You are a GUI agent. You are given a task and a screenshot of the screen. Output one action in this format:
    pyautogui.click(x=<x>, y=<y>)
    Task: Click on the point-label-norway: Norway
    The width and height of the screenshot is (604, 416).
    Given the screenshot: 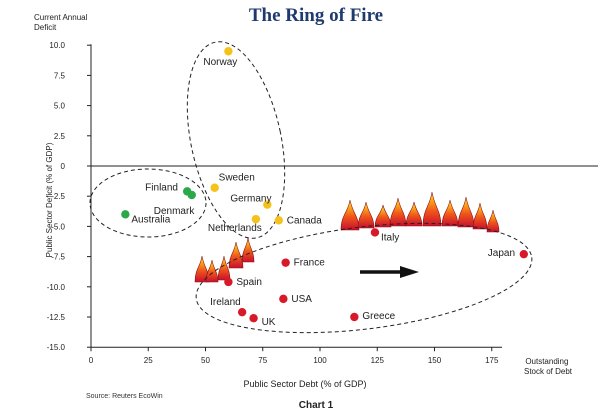 What is the action you would take?
    pyautogui.click(x=220, y=62)
    